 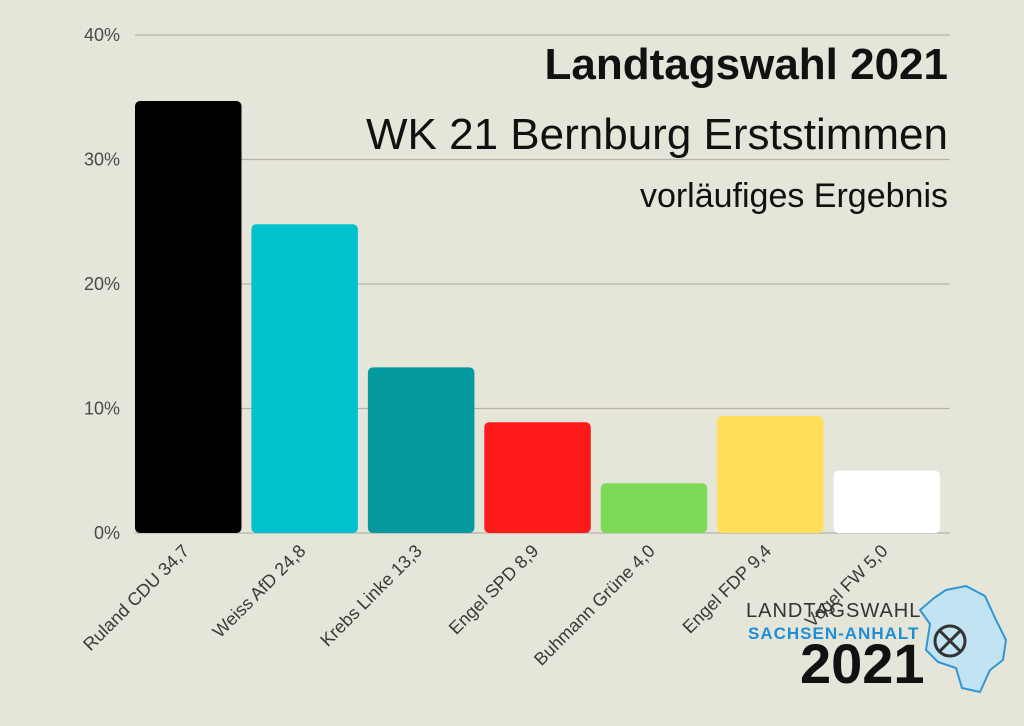 What do you see at coordinates (727, 589) in the screenshot?
I see `x-category-label: Engel FDP 9,4` at bounding box center [727, 589].